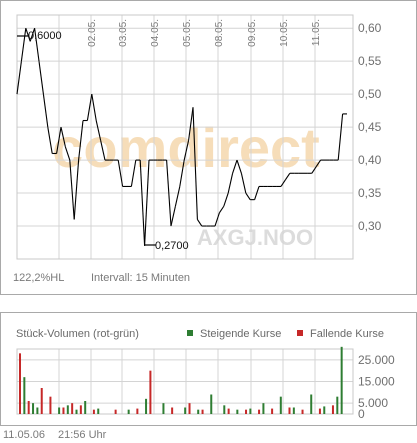 The image size is (417, 443). I want to click on high-label: 0,6000, so click(45, 36).